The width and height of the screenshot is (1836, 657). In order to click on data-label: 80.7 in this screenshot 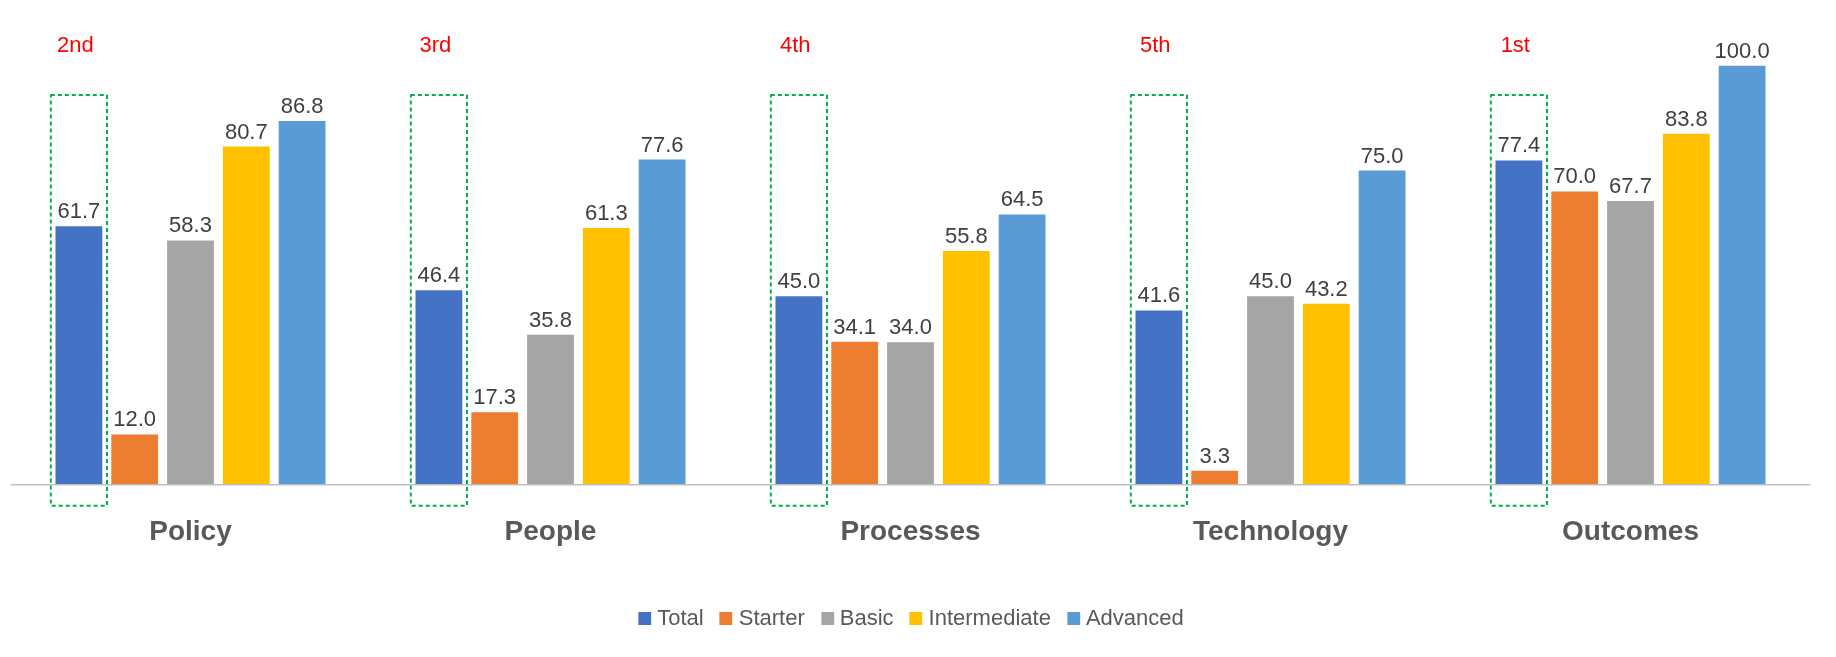, I will do `click(246, 131)`.